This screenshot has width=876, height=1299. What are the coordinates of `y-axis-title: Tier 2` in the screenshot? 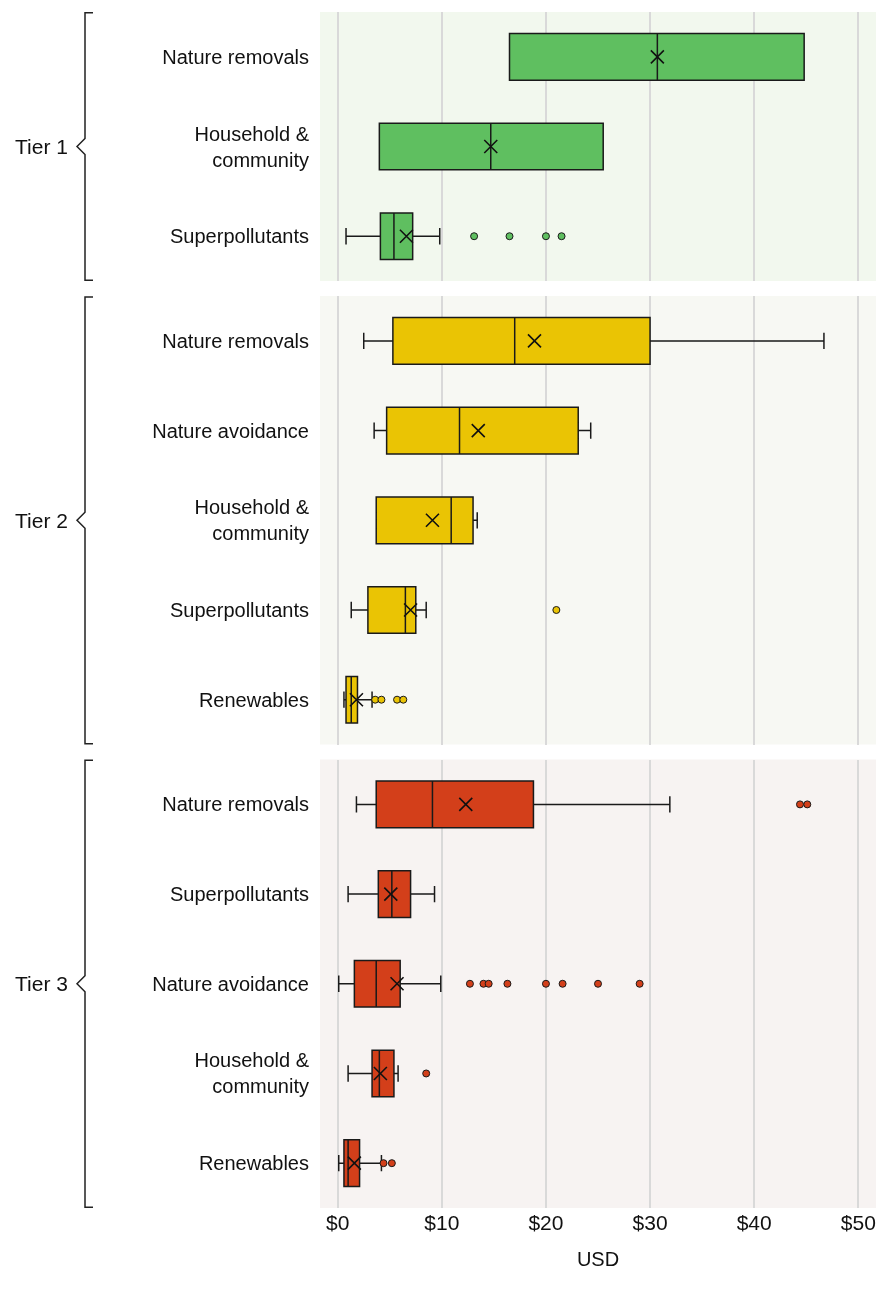 It's located at (41, 520).